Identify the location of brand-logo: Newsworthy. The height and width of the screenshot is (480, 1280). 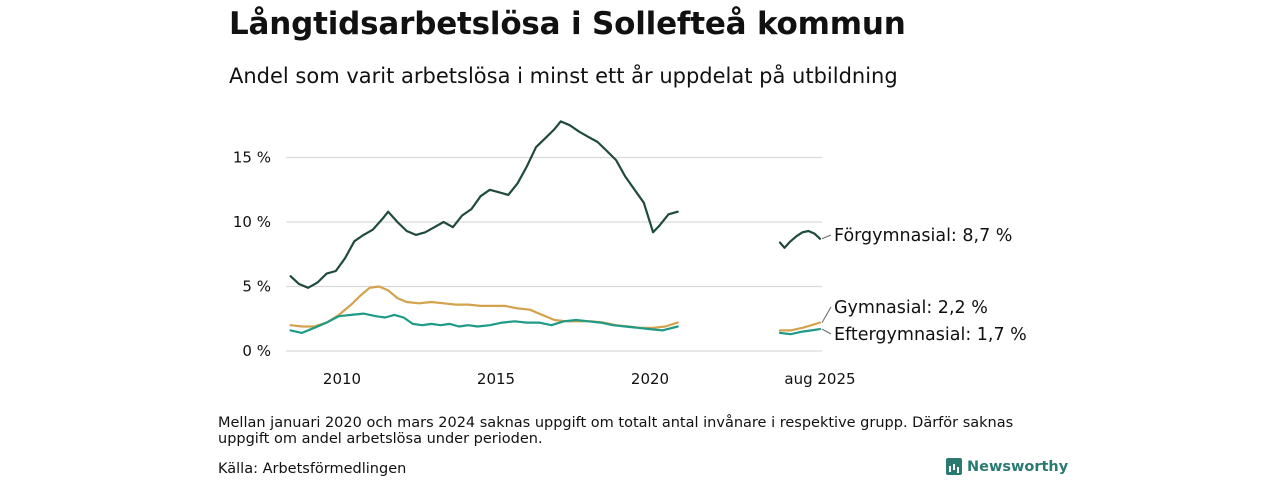
(1007, 466).